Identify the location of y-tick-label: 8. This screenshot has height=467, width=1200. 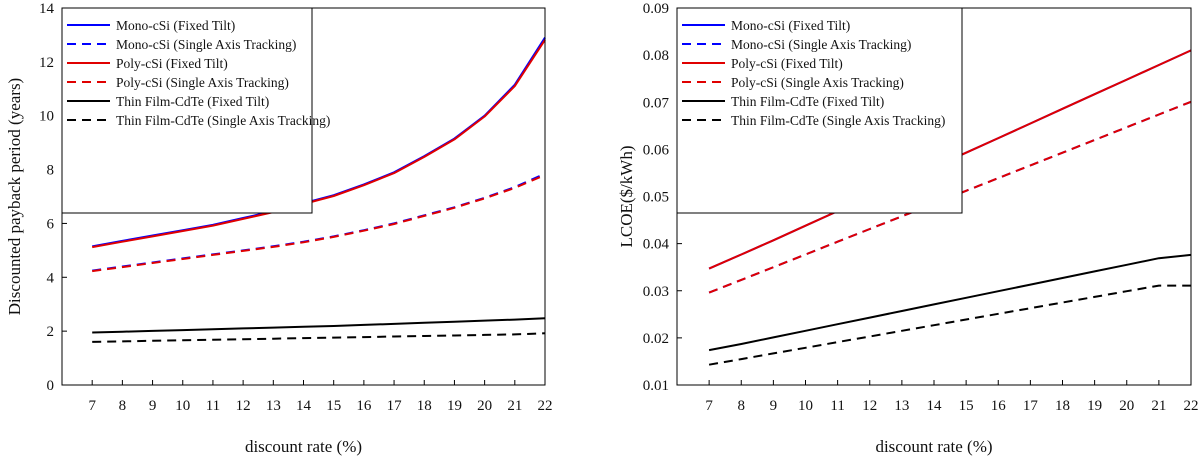
(51, 171).